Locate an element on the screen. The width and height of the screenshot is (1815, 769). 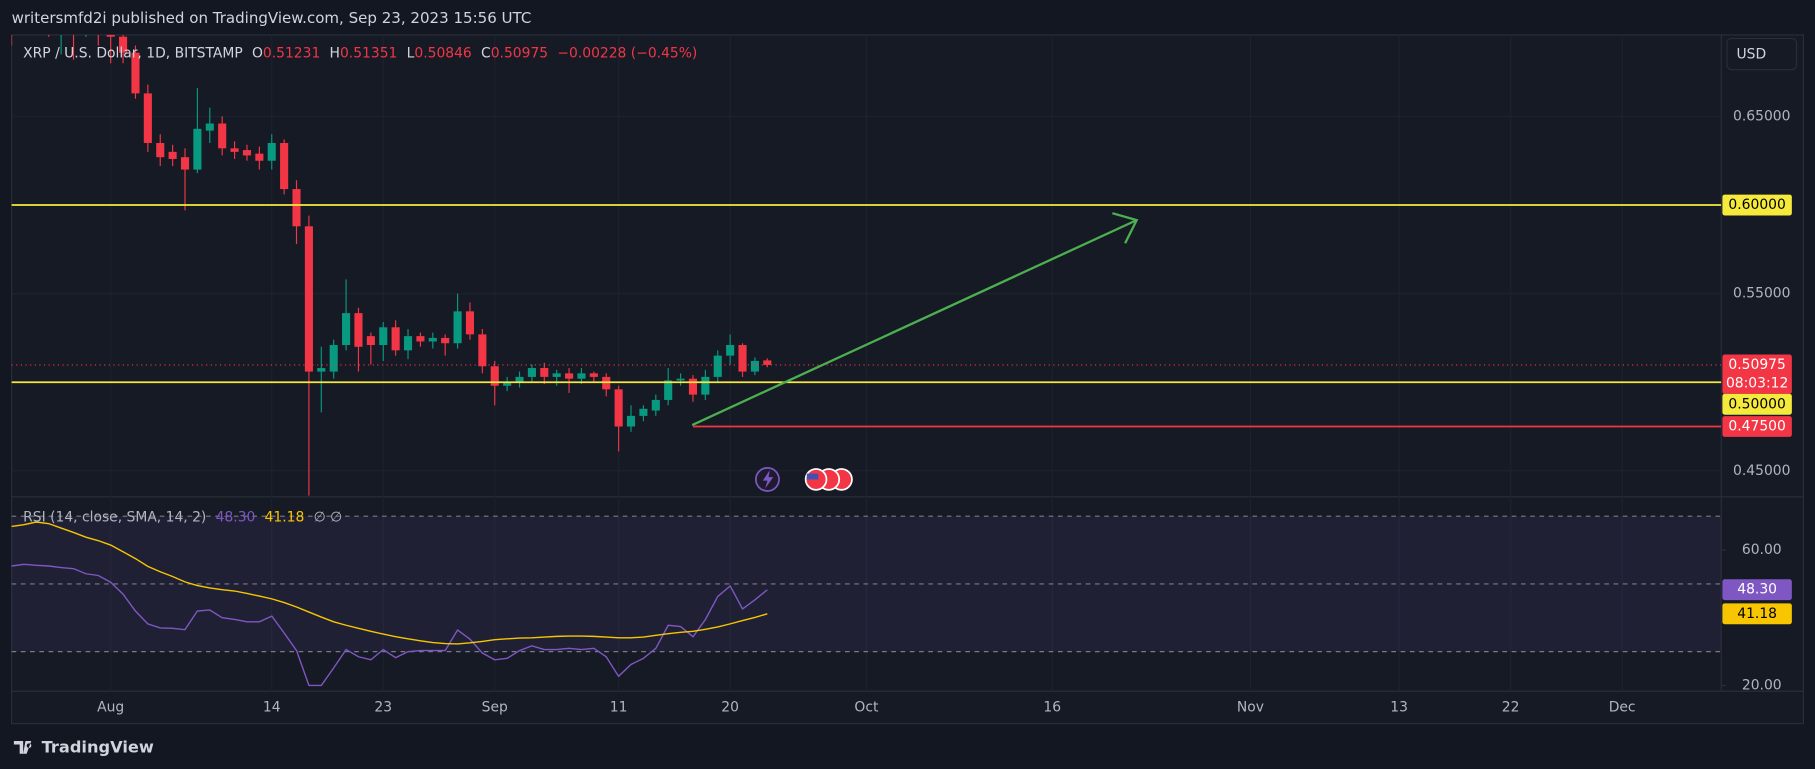
legend-key: L is located at coordinates (411, 53).